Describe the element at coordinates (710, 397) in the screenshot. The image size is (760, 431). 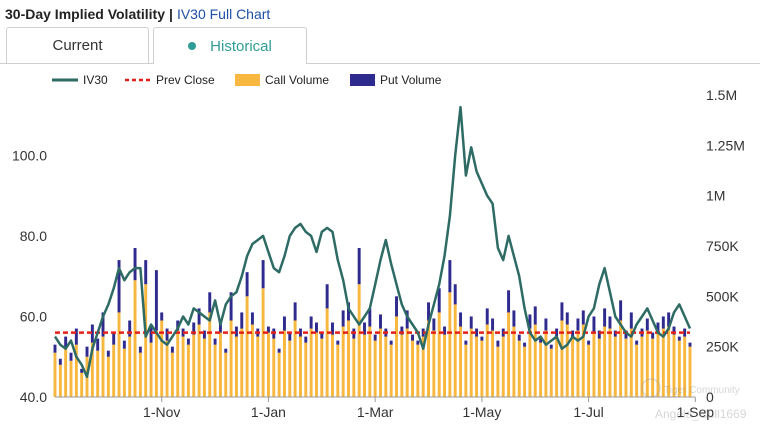
I see `y-right-tick-label: 0` at that location.